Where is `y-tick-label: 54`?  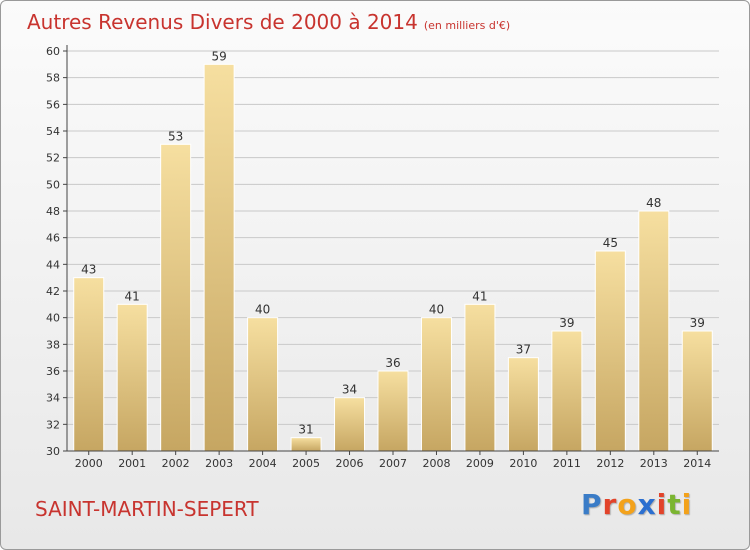
y-tick-label: 54 is located at coordinates (53, 131).